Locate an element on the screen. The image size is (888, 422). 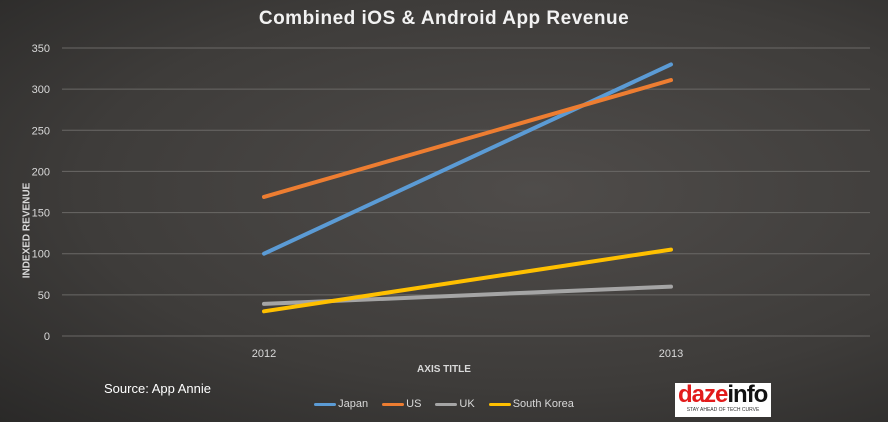
y-tick-label: 200 is located at coordinates (41, 172).